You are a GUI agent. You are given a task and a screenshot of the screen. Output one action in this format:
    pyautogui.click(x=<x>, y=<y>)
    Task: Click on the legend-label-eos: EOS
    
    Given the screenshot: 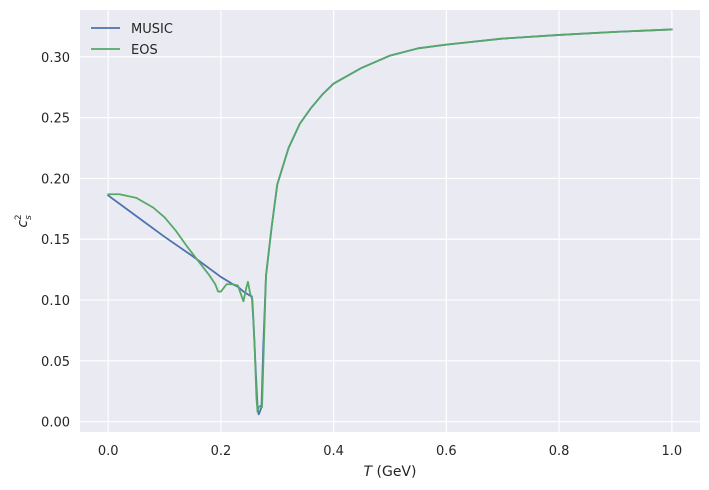 What is the action you would take?
    pyautogui.click(x=144, y=50)
    